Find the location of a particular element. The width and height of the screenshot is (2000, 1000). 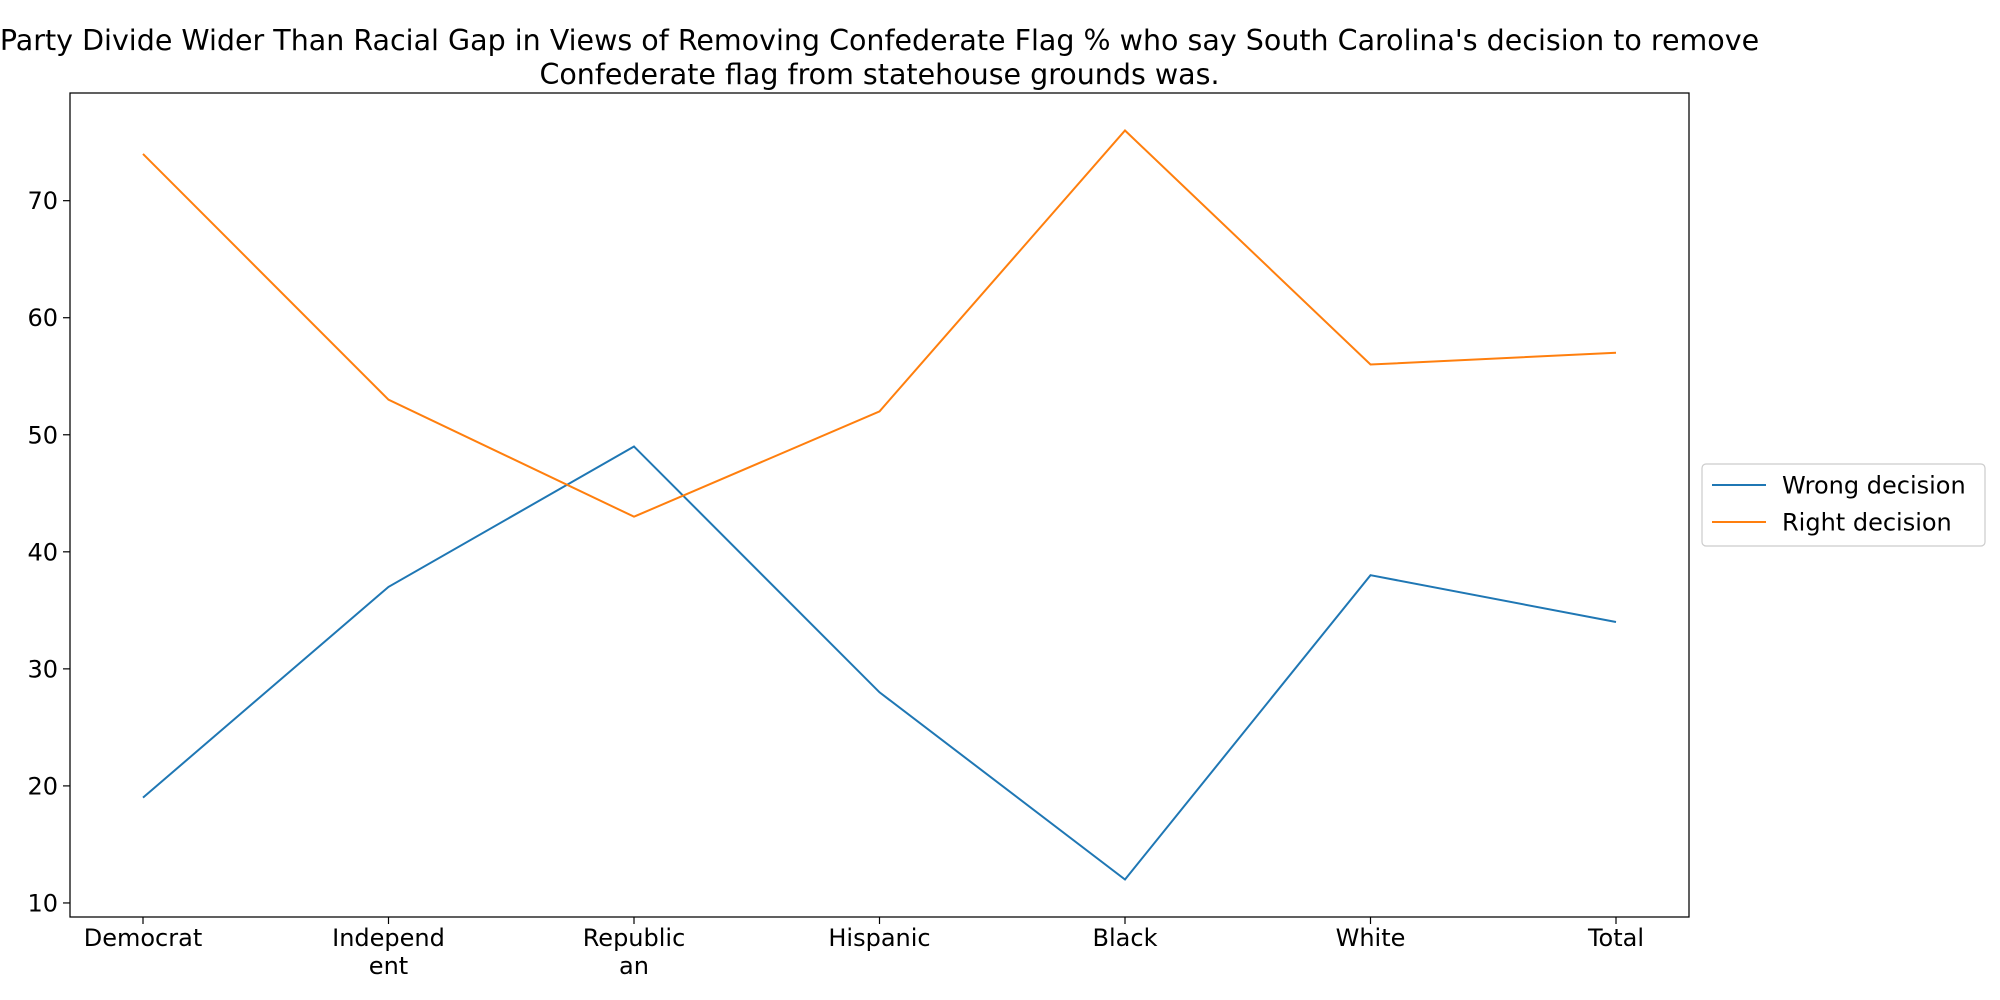

x-tick-label: an is located at coordinates (634, 966).